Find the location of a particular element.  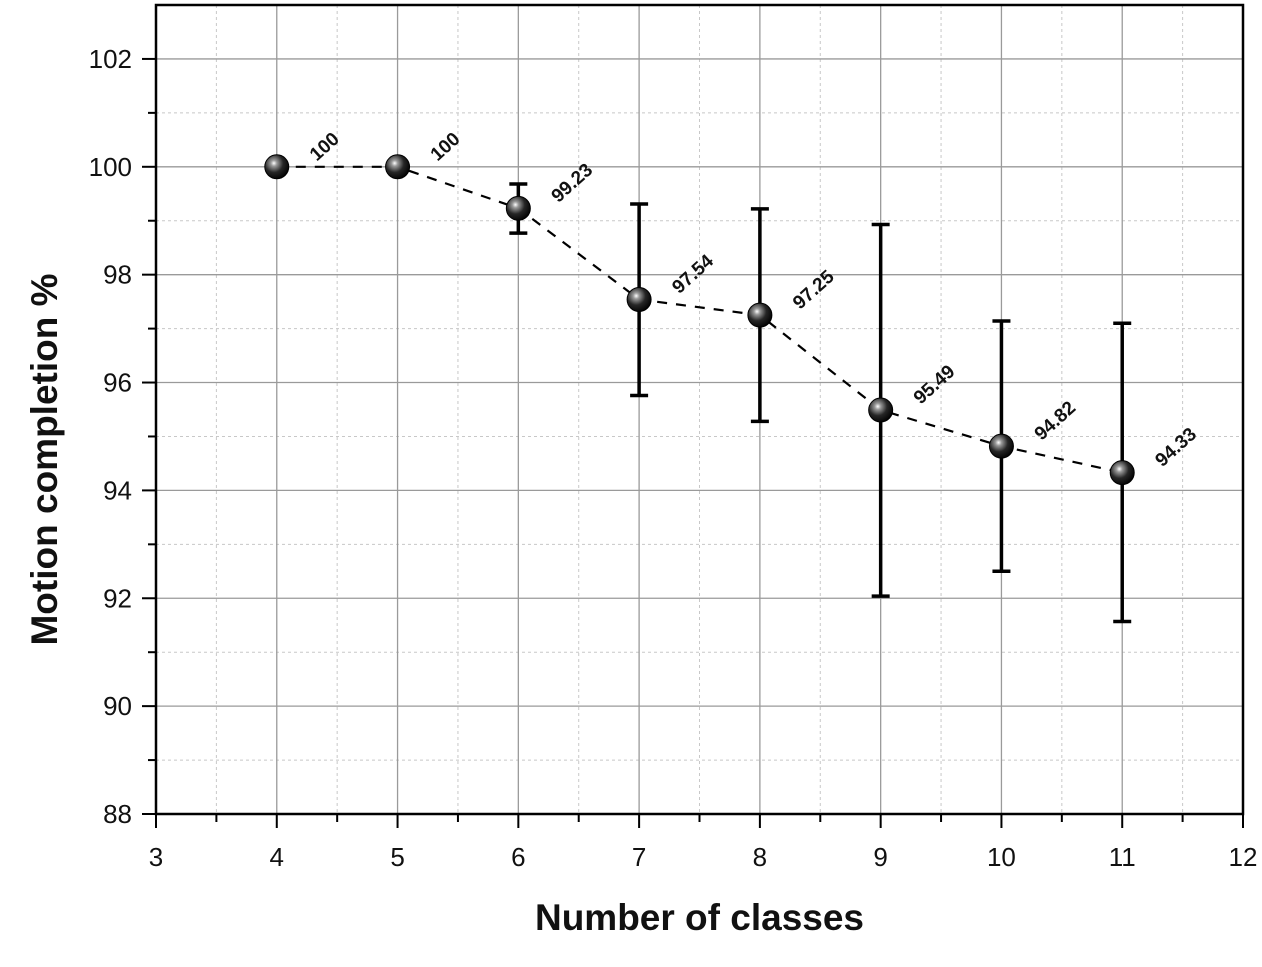

x-tick-label: 4 is located at coordinates (277, 857).